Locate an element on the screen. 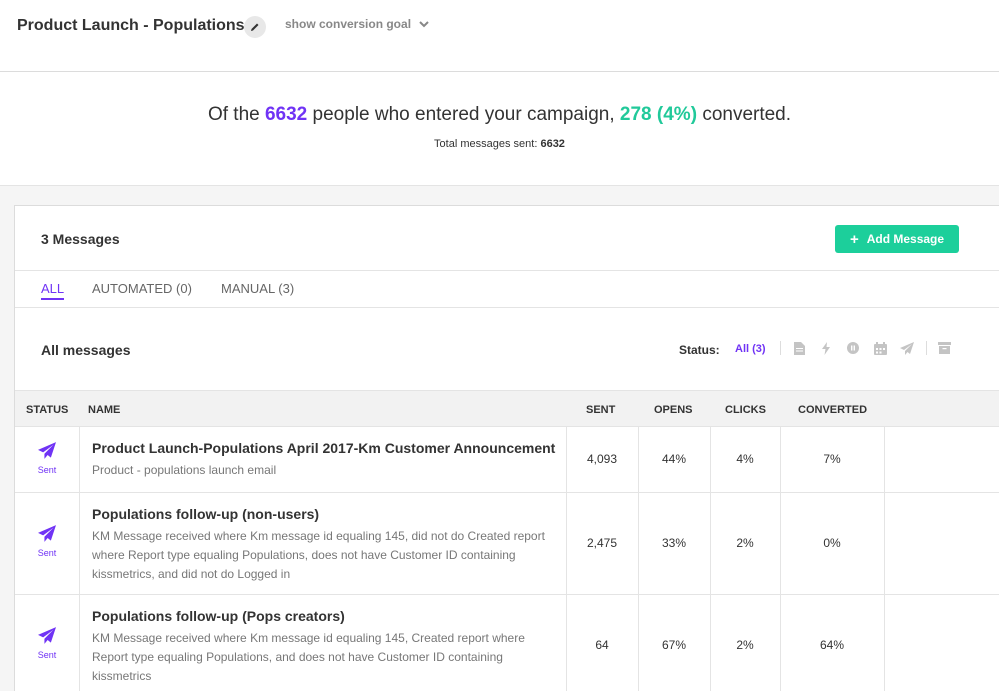  messages-count: 3 Messages is located at coordinates (80, 239).